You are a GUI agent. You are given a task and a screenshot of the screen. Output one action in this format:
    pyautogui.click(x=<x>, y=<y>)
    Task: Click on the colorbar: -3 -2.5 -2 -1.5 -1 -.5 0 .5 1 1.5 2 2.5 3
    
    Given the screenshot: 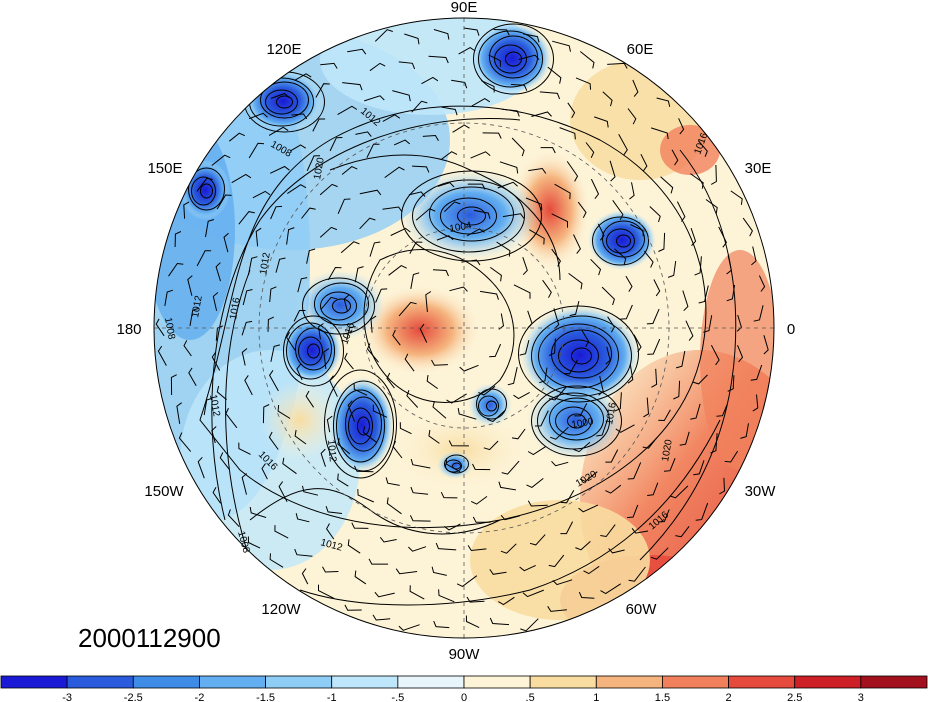 What is the action you would take?
    pyautogui.click(x=464, y=688)
    